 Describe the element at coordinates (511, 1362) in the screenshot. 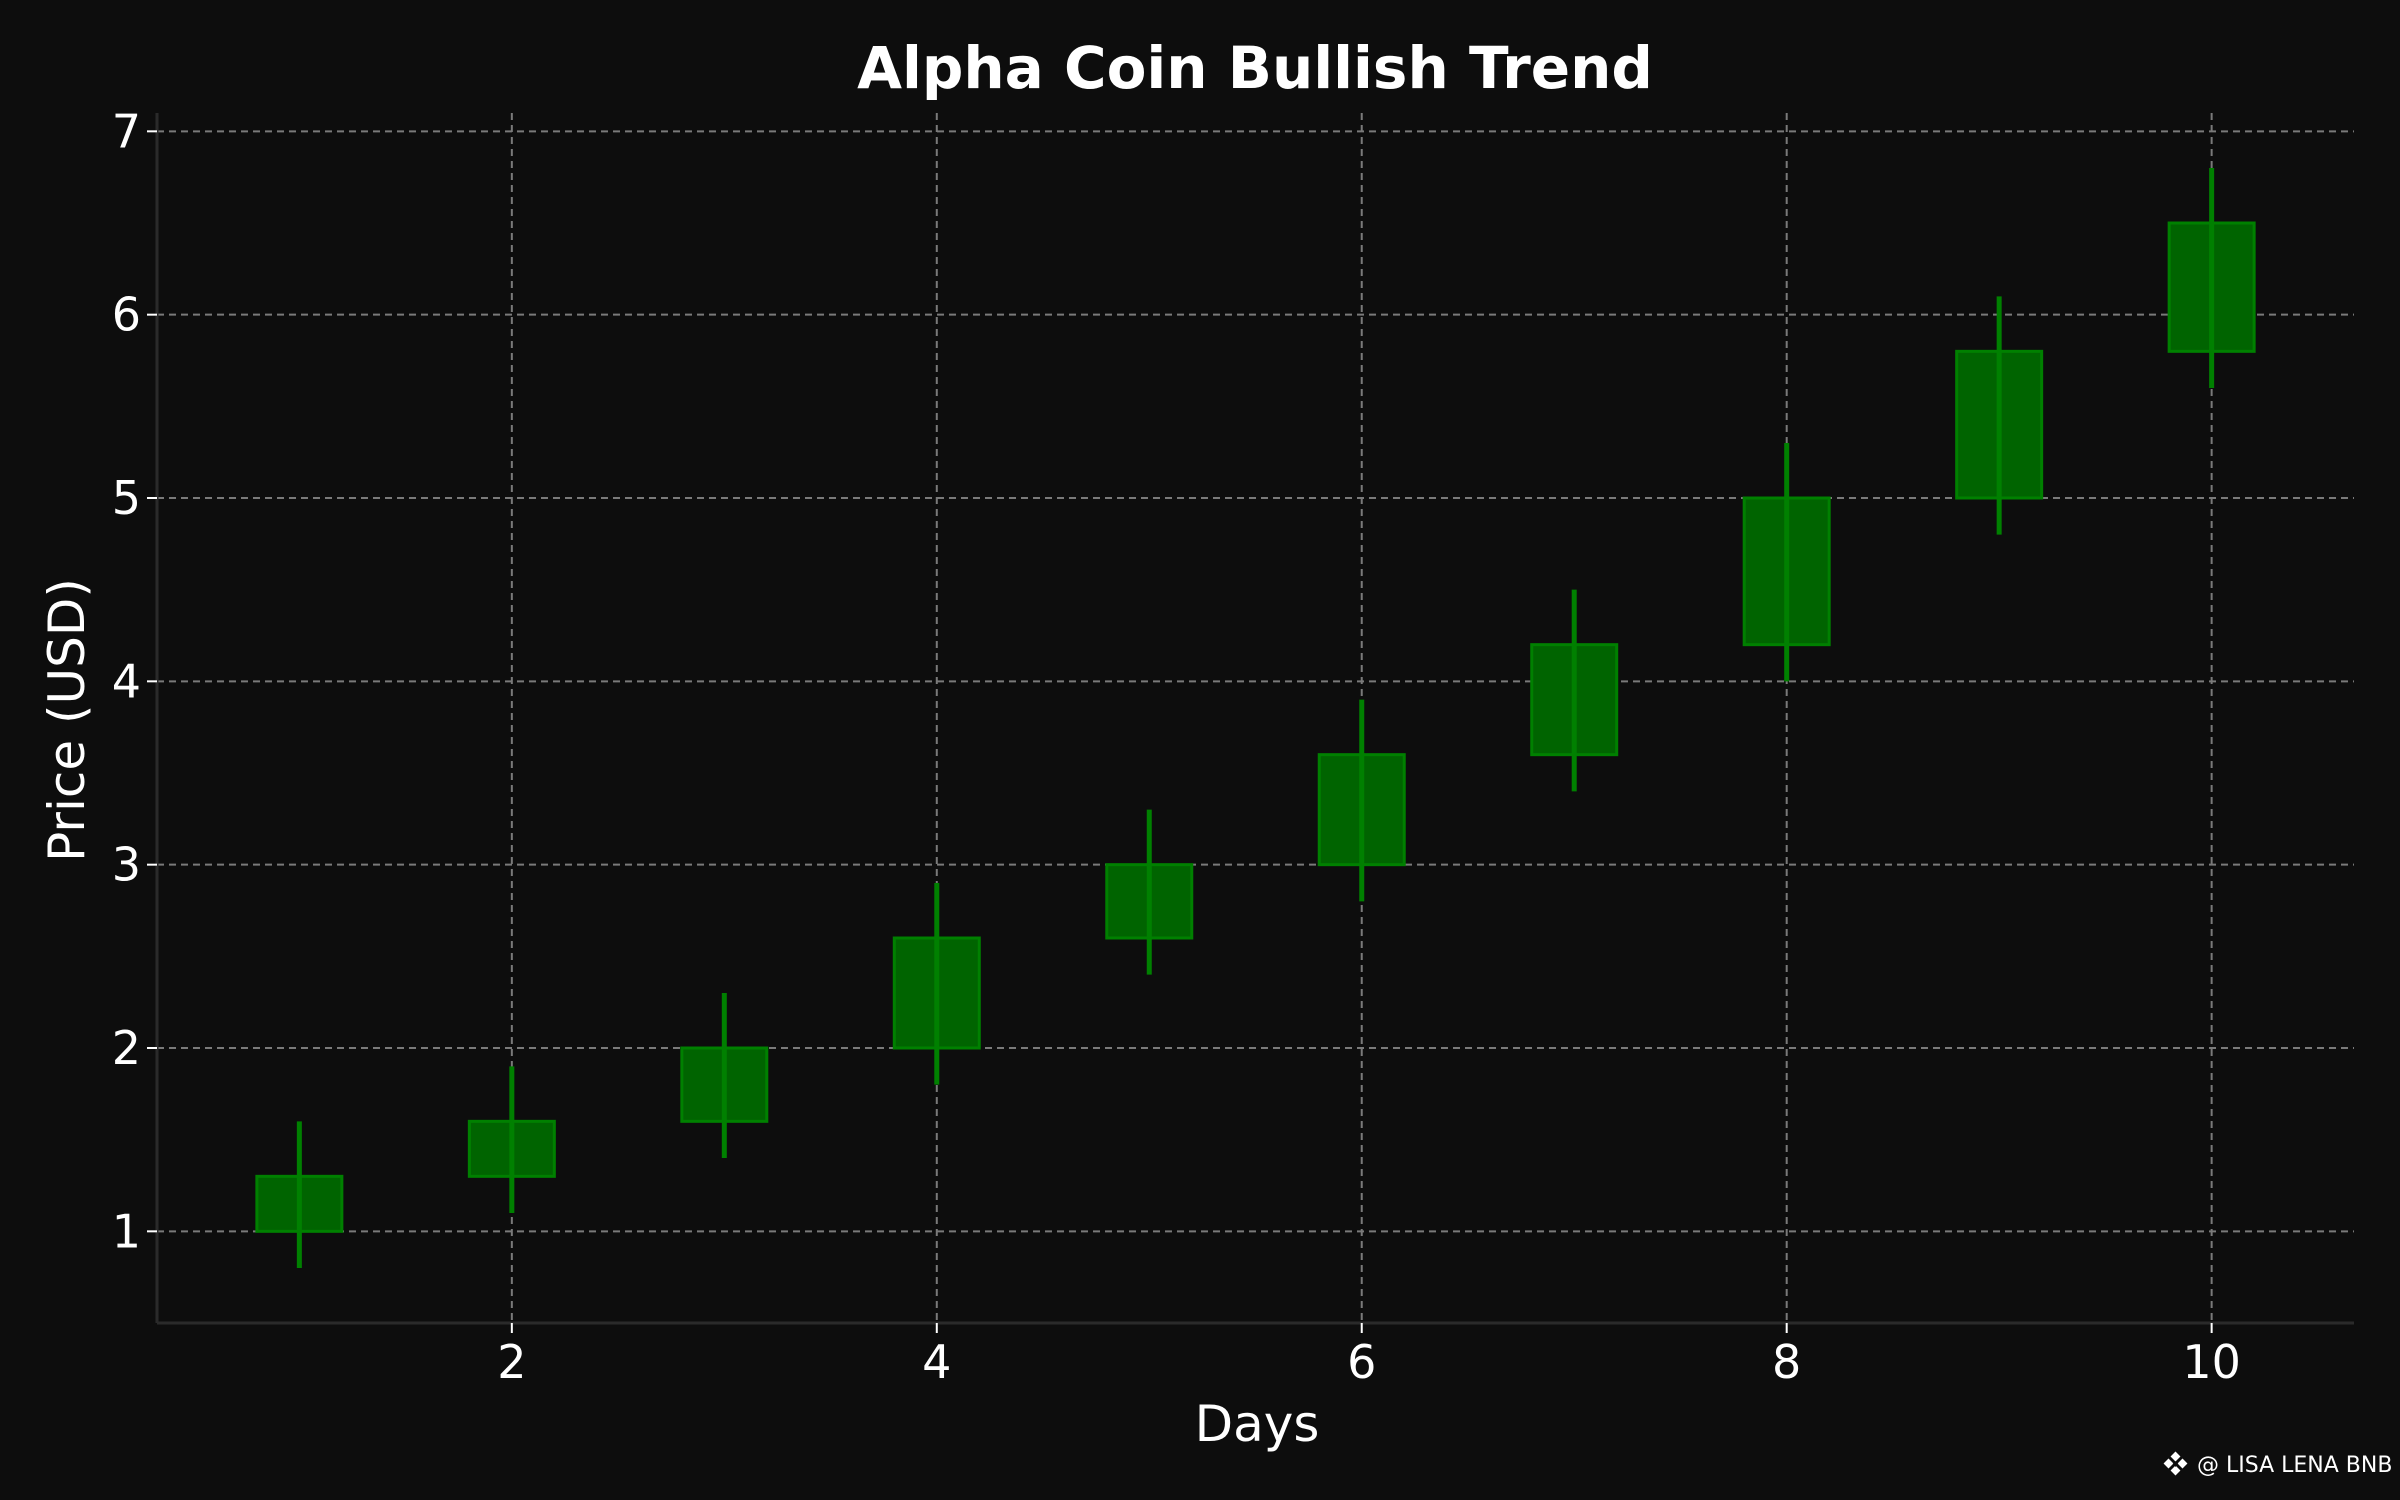

I see `x-tick-label: 2` at that location.